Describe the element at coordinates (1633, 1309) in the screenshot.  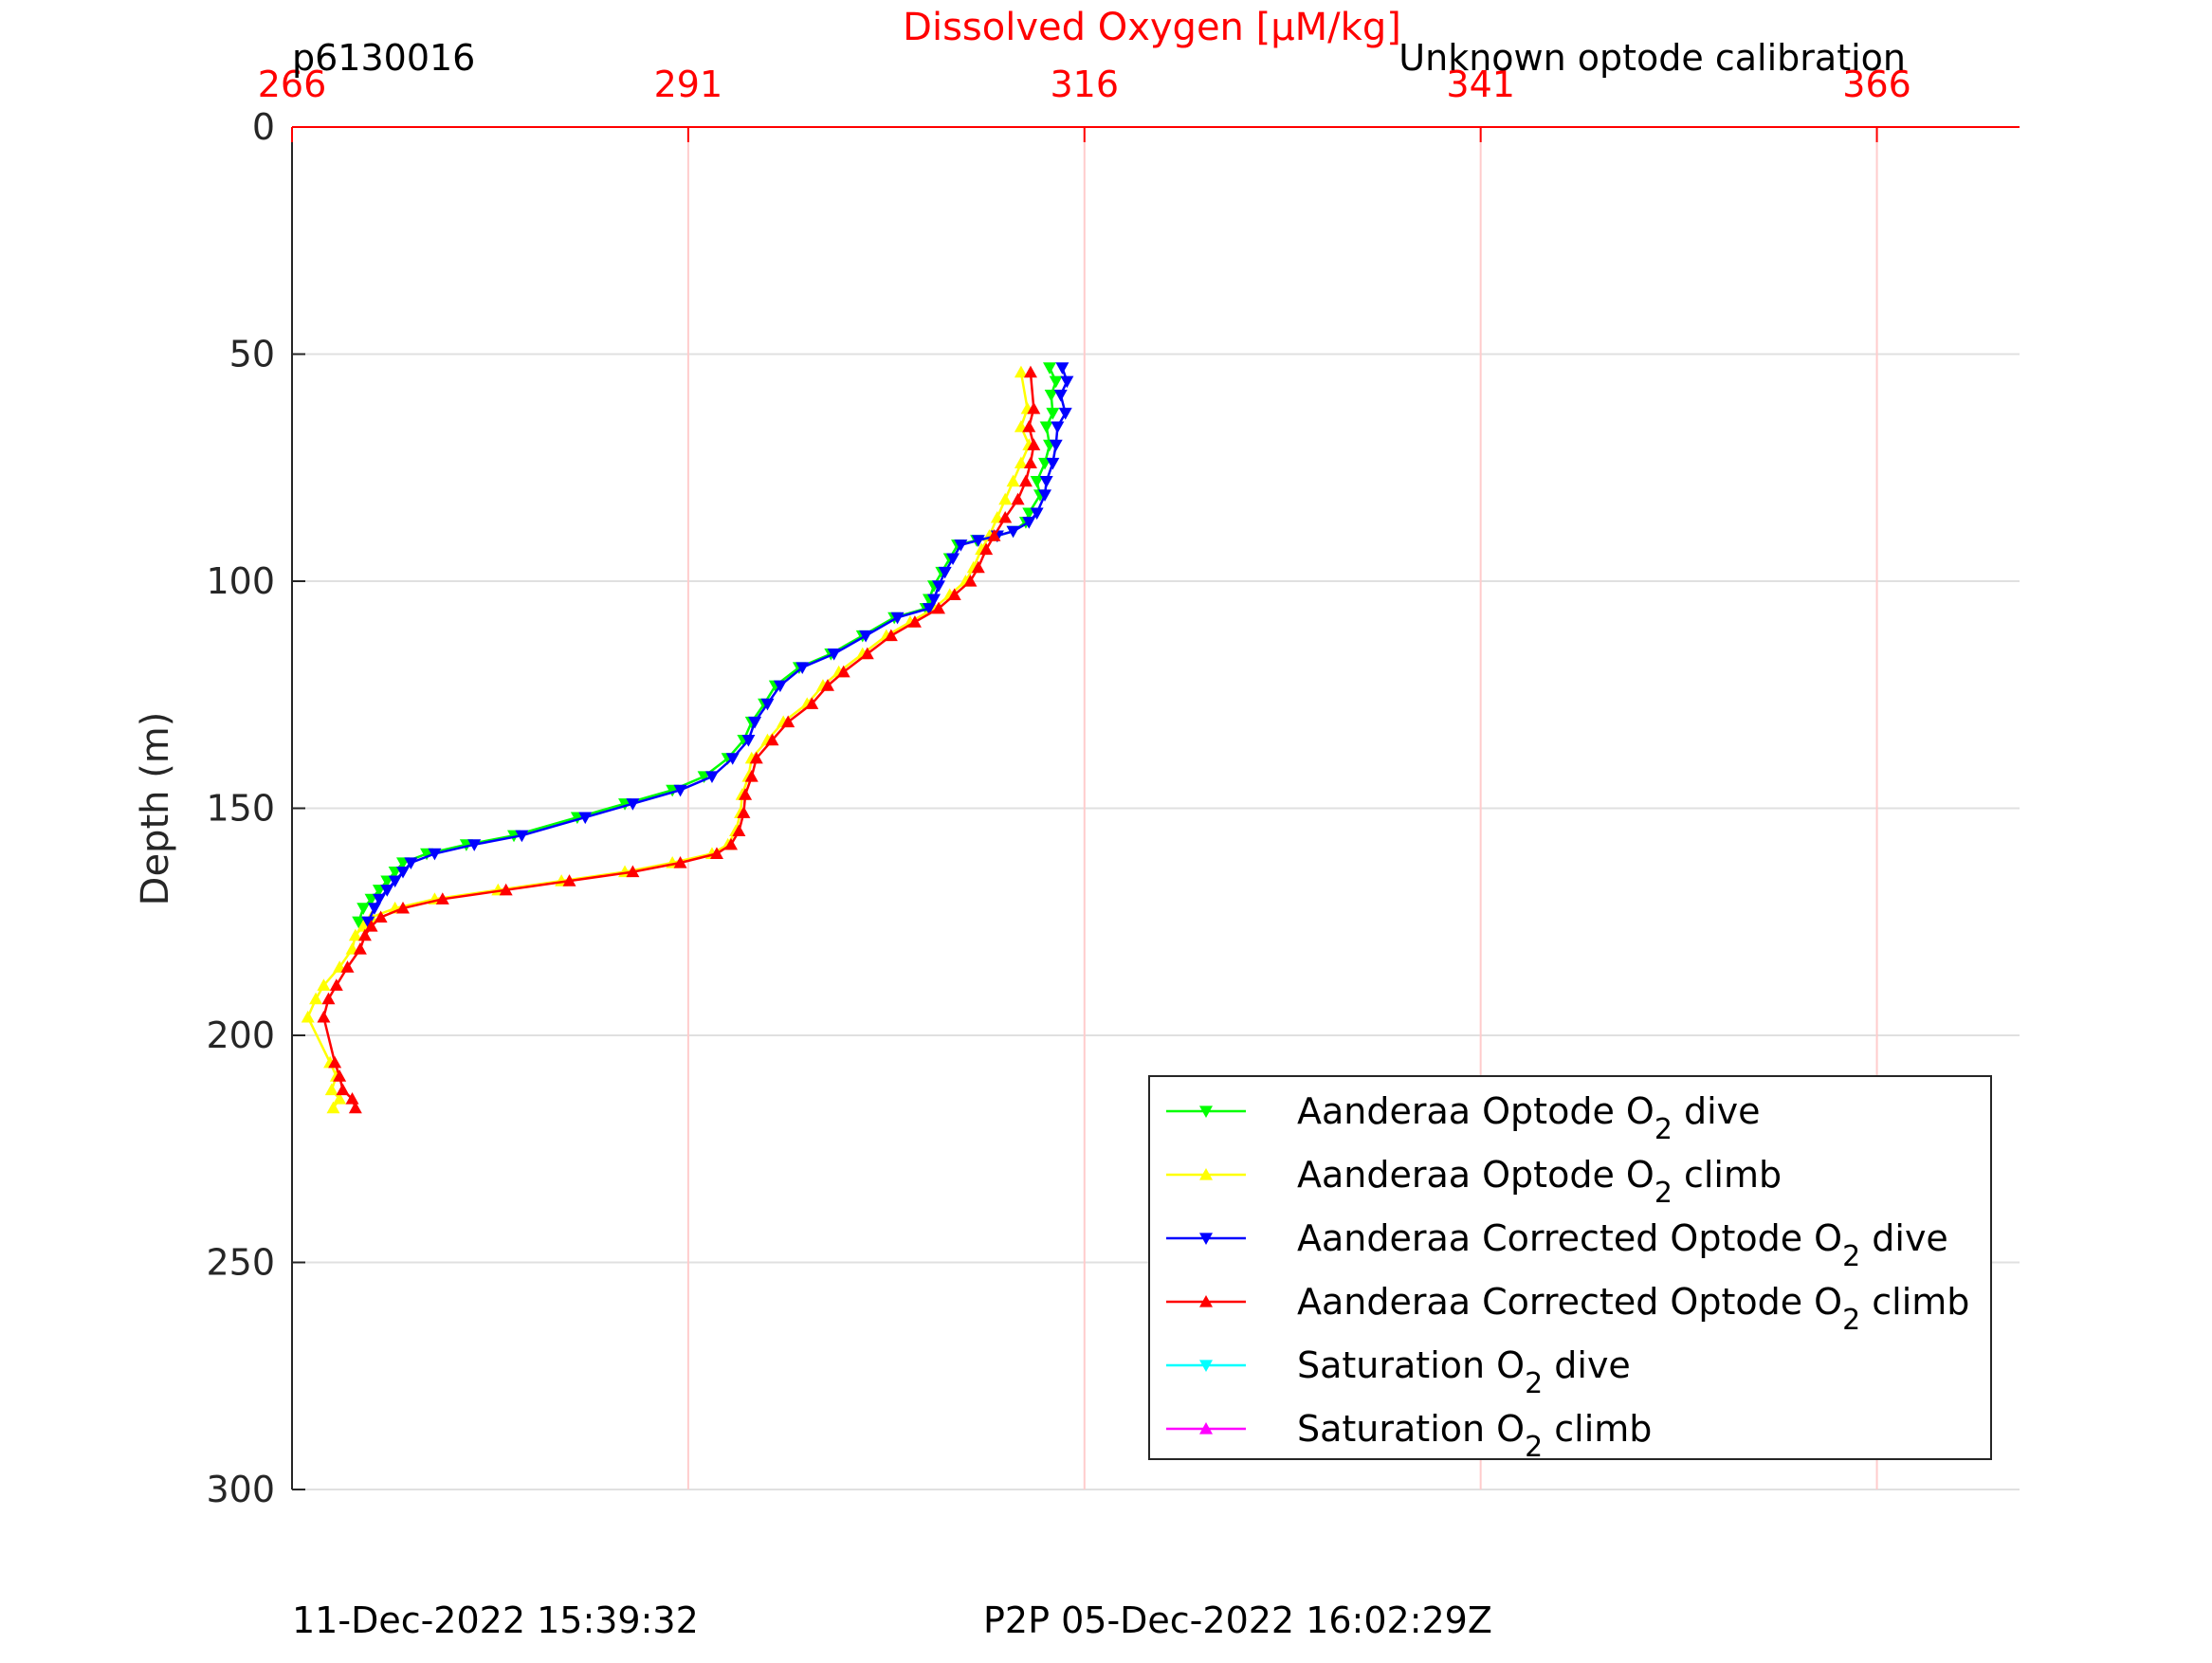
I see `legend-label: Aanderaa Corrected Optode O2 climb` at that location.